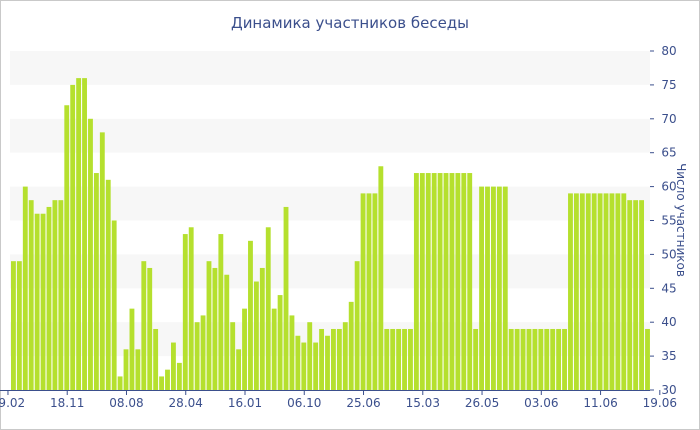  I want to click on y-tick-label: 45, so click(668, 288).